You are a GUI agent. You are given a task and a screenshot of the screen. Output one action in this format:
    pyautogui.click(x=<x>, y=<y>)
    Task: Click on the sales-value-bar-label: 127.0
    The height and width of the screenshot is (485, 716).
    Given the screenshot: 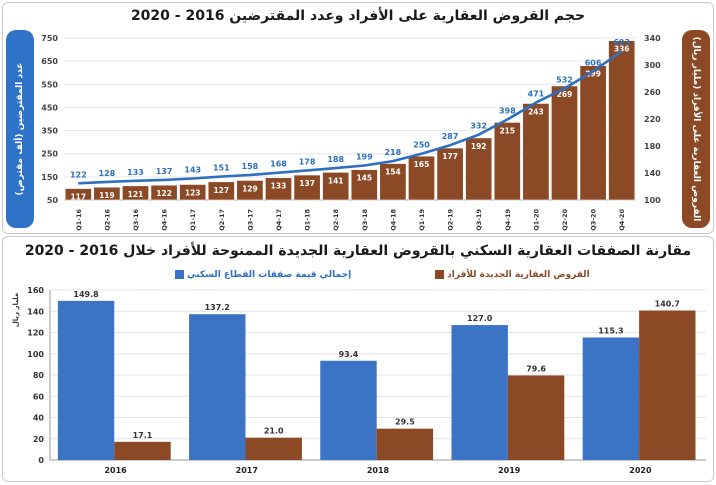 What is the action you would take?
    pyautogui.click(x=480, y=318)
    